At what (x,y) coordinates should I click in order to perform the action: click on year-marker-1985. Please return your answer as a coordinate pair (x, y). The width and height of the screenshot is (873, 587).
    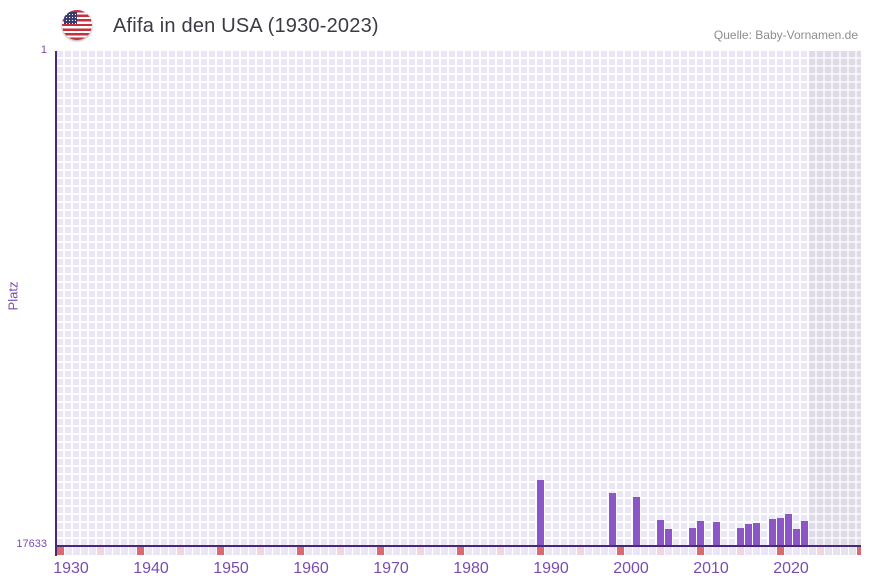
    Looking at the image, I should click on (500, 551).